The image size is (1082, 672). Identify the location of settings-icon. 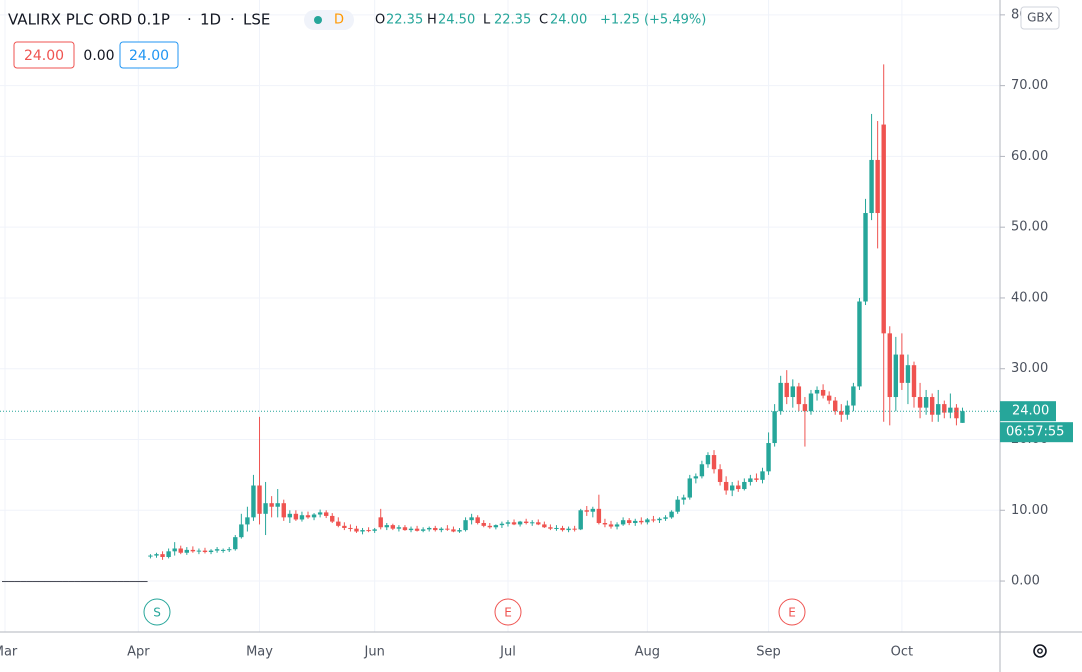
(1040, 651).